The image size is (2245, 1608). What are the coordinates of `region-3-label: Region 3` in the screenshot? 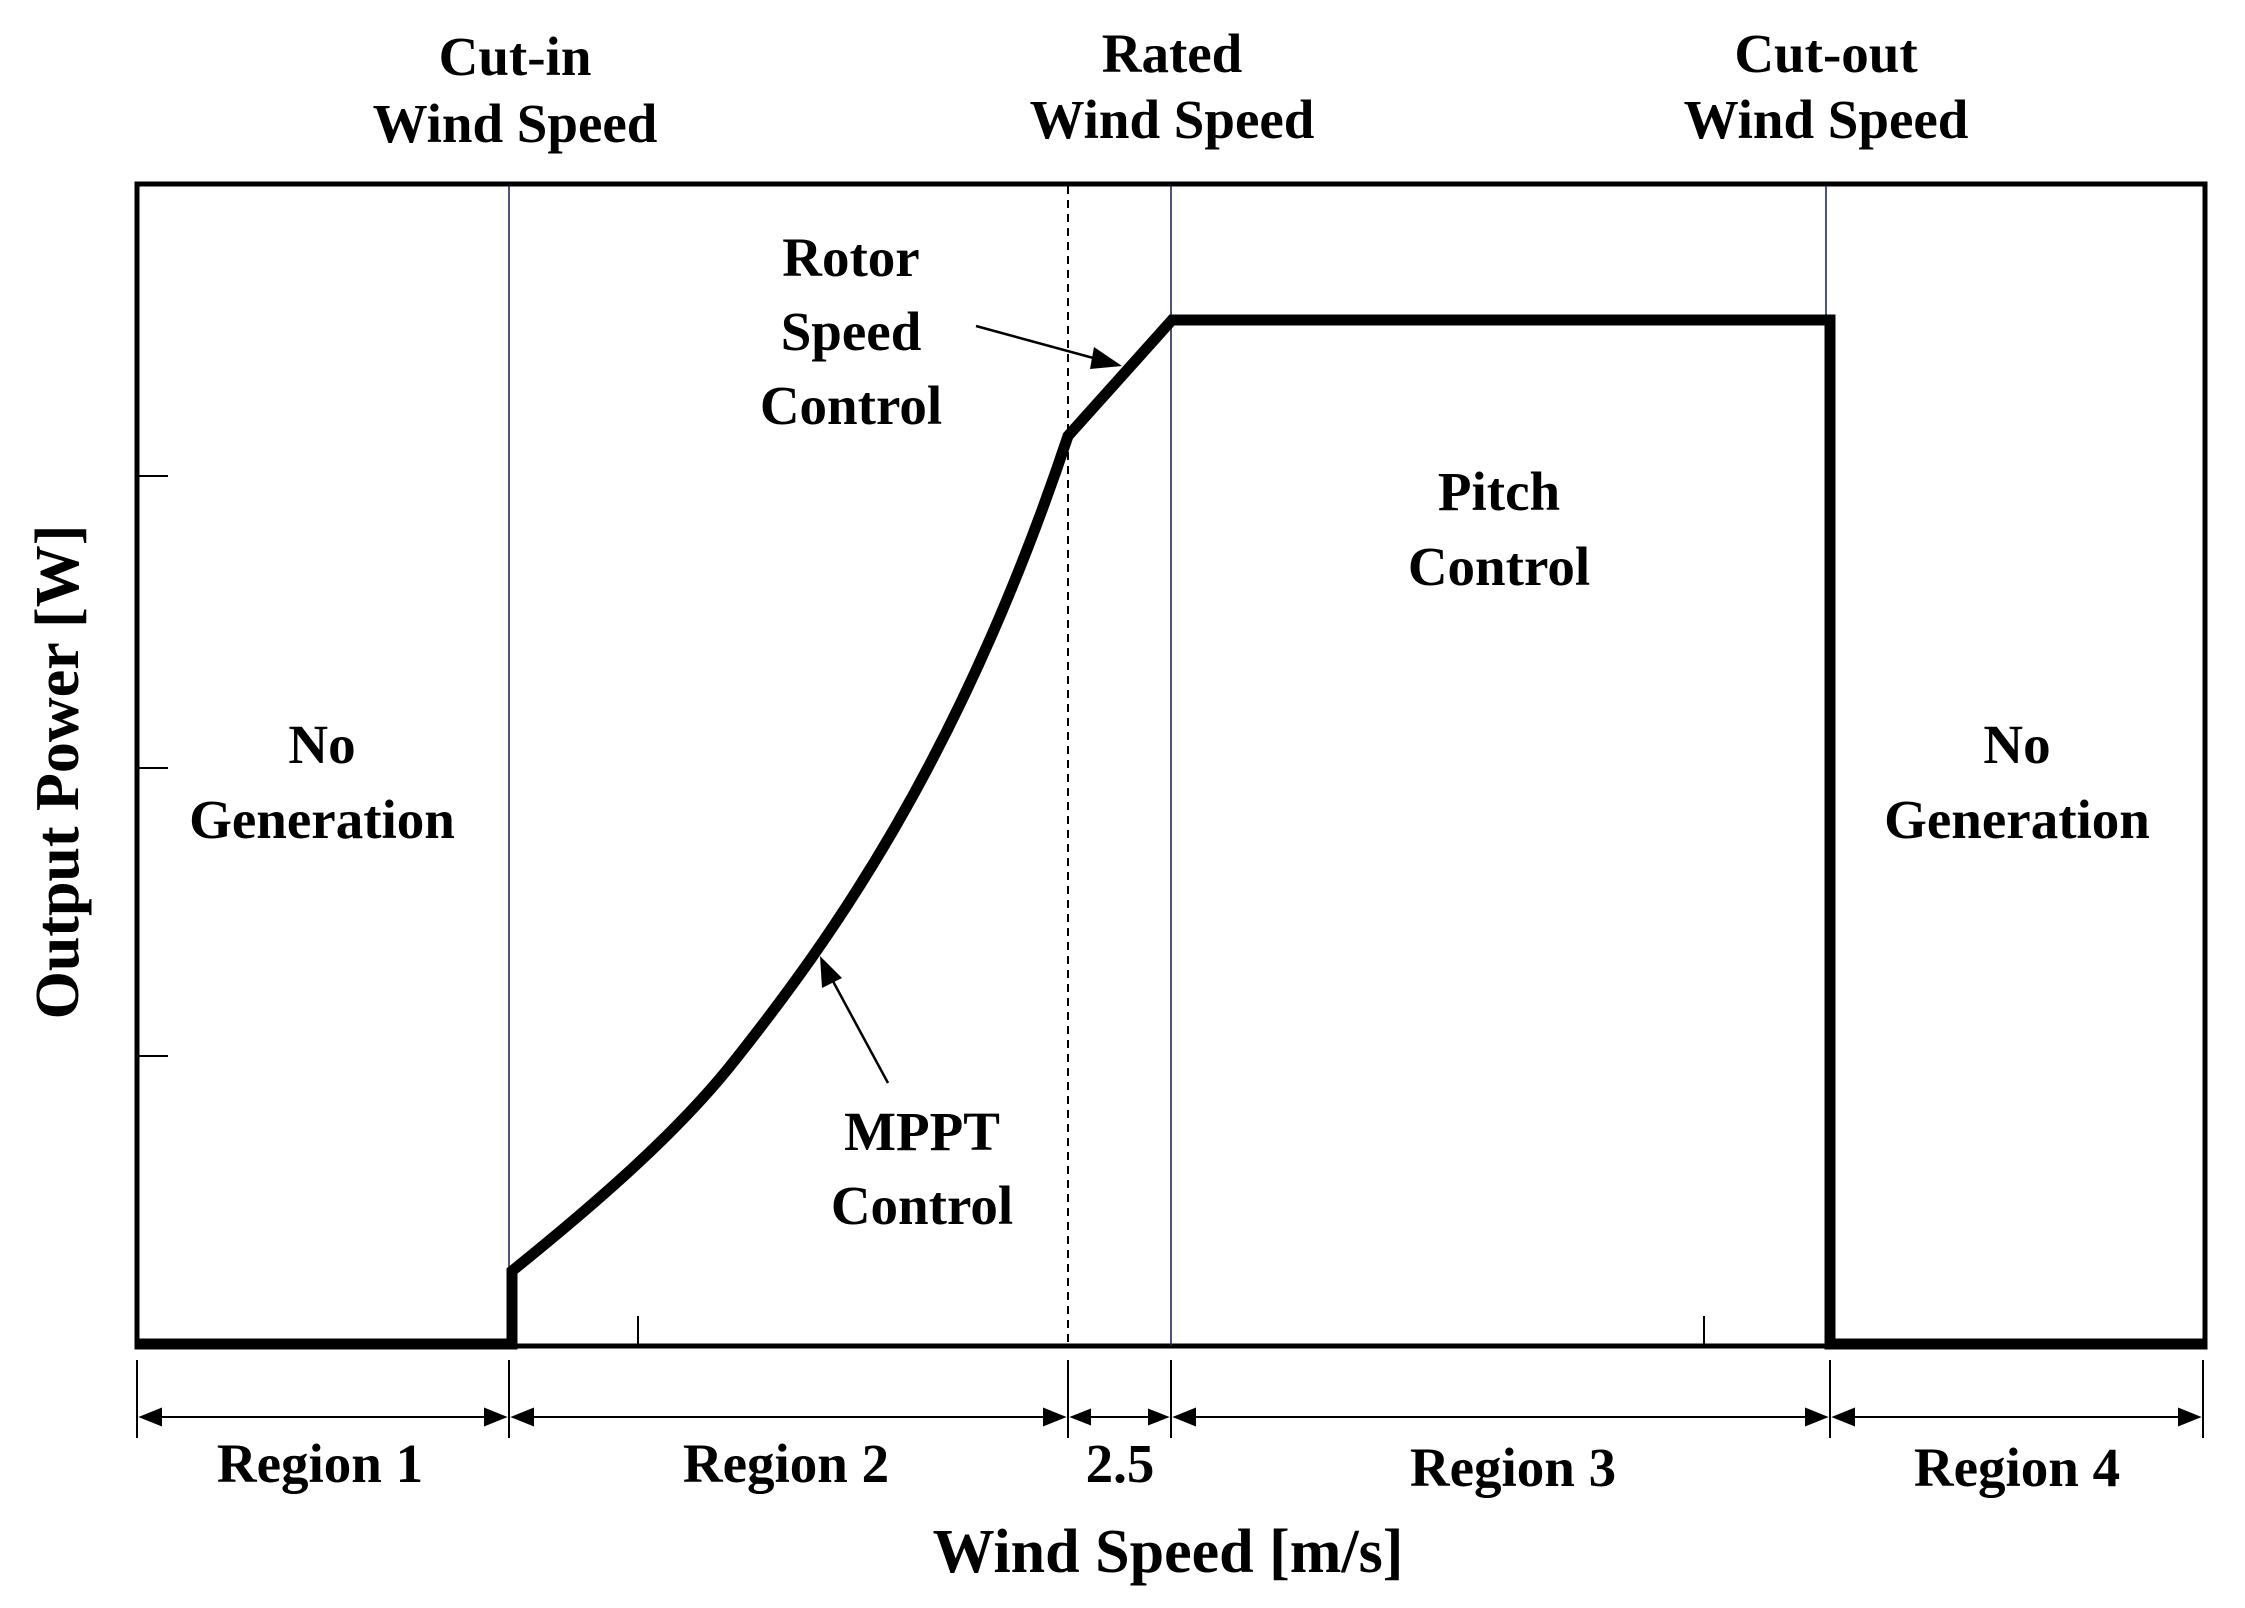 It's located at (1513, 1467).